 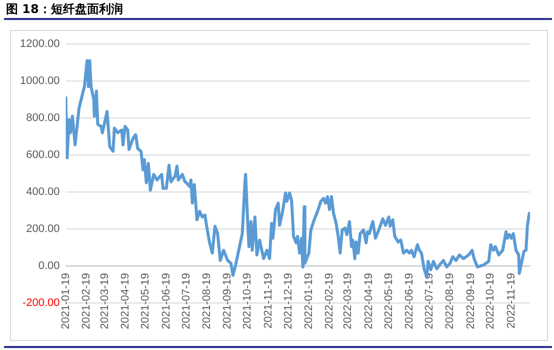 I want to click on x-tick-label: 2021-04-19, so click(x=126, y=301).